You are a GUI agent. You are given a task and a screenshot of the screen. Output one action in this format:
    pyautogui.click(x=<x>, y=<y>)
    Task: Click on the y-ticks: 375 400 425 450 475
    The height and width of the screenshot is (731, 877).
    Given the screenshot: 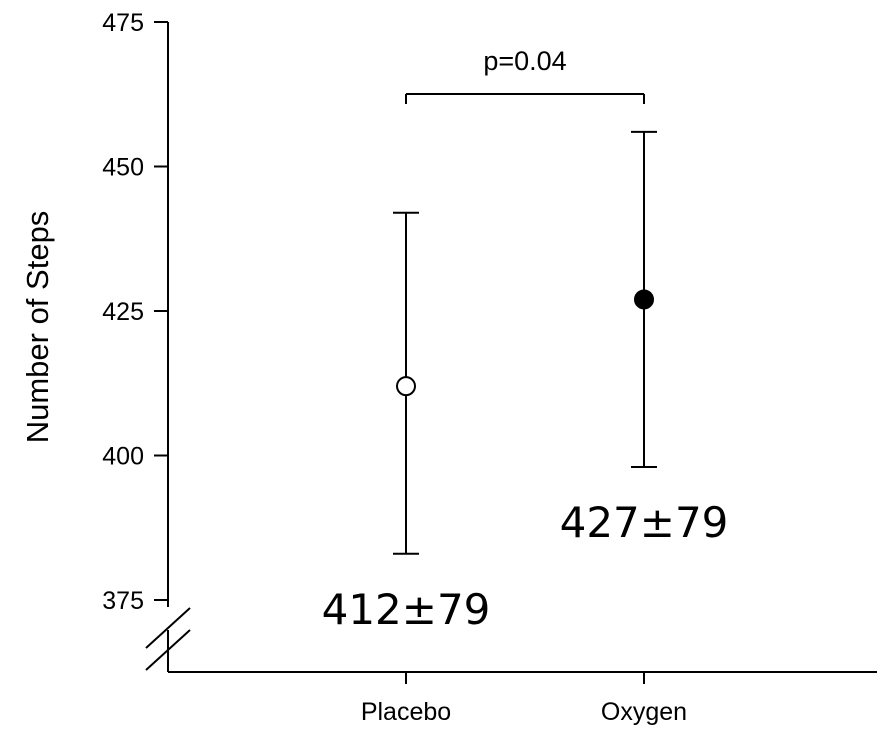 What is the action you would take?
    pyautogui.click(x=135, y=312)
    